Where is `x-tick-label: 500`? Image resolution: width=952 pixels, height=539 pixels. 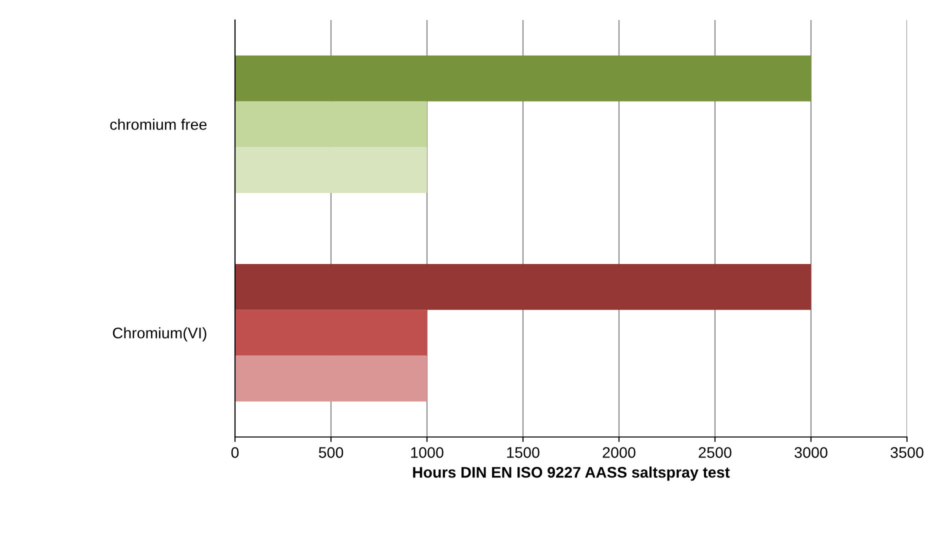 x-tick-label: 500 is located at coordinates (331, 452).